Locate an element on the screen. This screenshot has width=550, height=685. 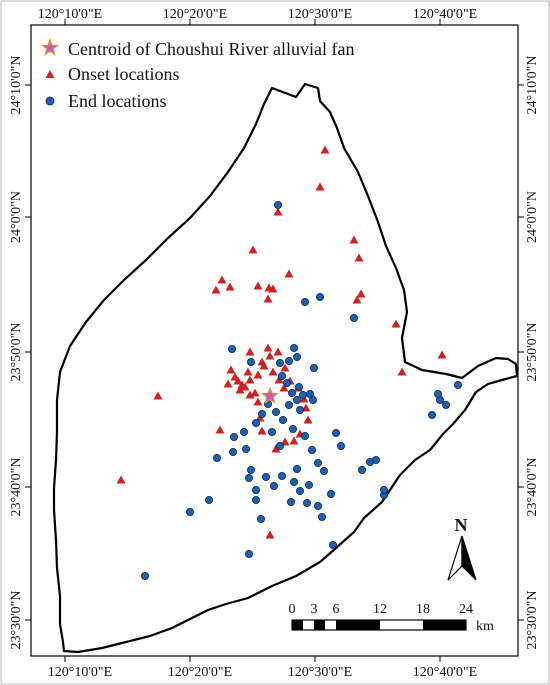
legend-label-end: End locations is located at coordinates (117, 101).